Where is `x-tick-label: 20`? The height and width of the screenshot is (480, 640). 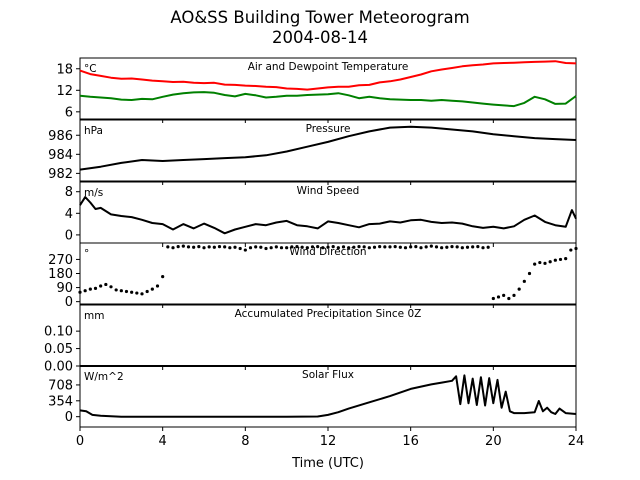 x-tick-label: 20 is located at coordinates (493, 441).